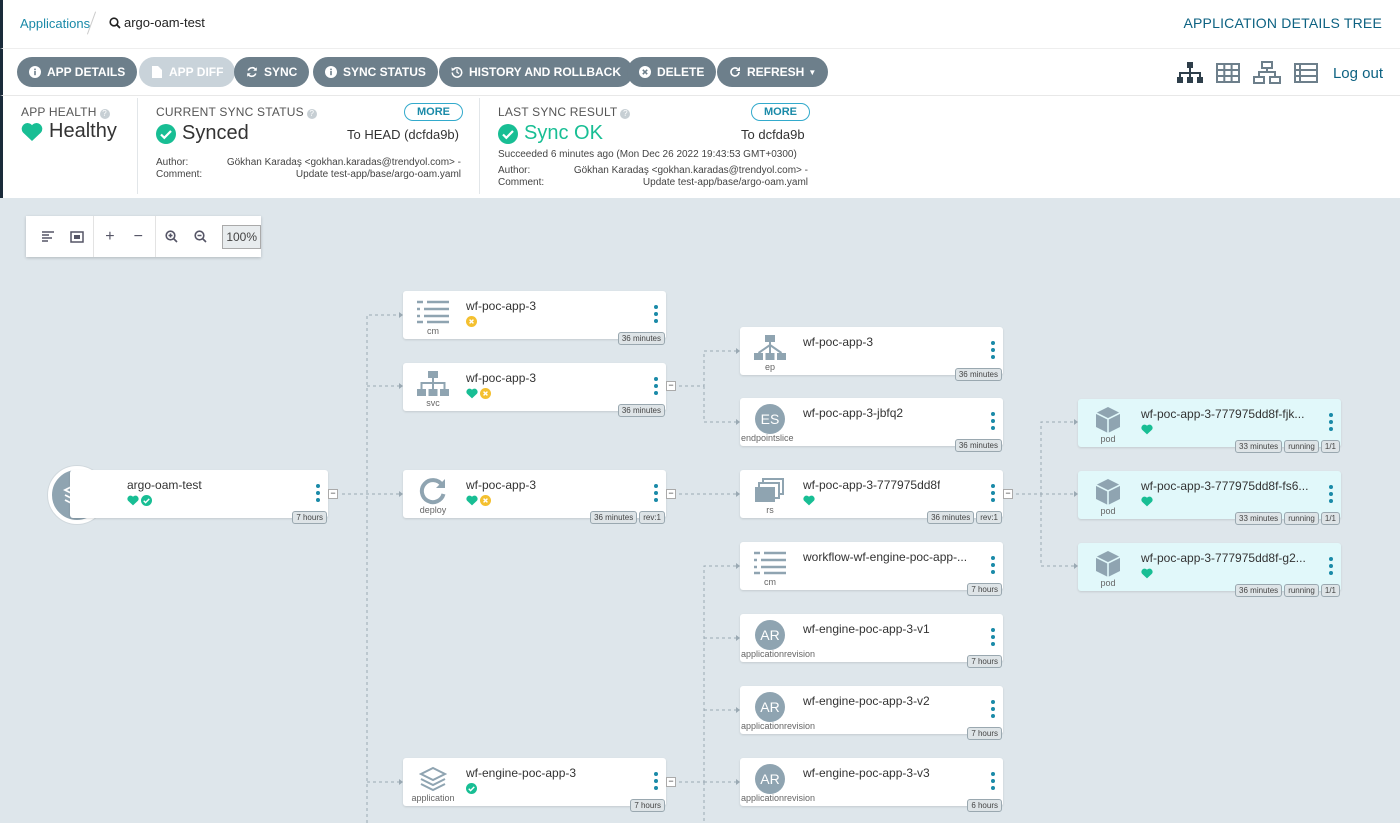 This screenshot has width=1400, height=823. I want to click on delete-button: DELETE, so click(672, 72).